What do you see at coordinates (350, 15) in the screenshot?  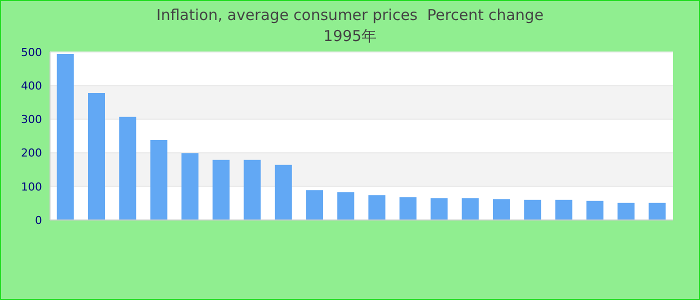 I see `chart-title: Inflation, average consumer prices Percent change` at bounding box center [350, 15].